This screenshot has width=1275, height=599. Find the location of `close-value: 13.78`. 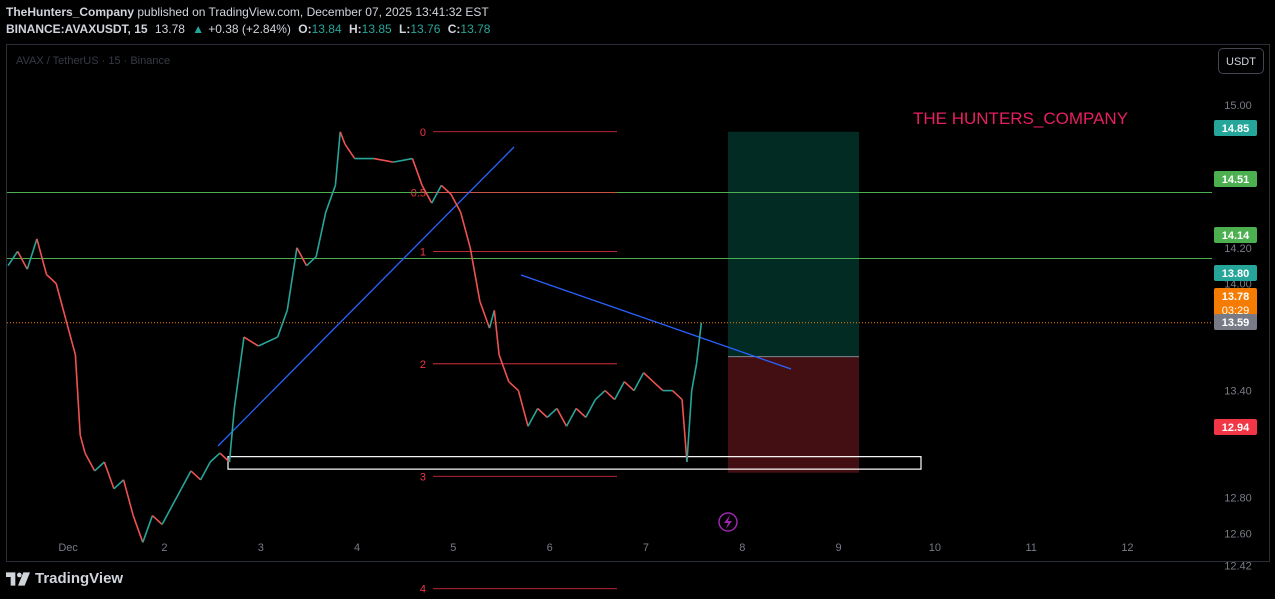

close-value: 13.78 is located at coordinates (475, 29).